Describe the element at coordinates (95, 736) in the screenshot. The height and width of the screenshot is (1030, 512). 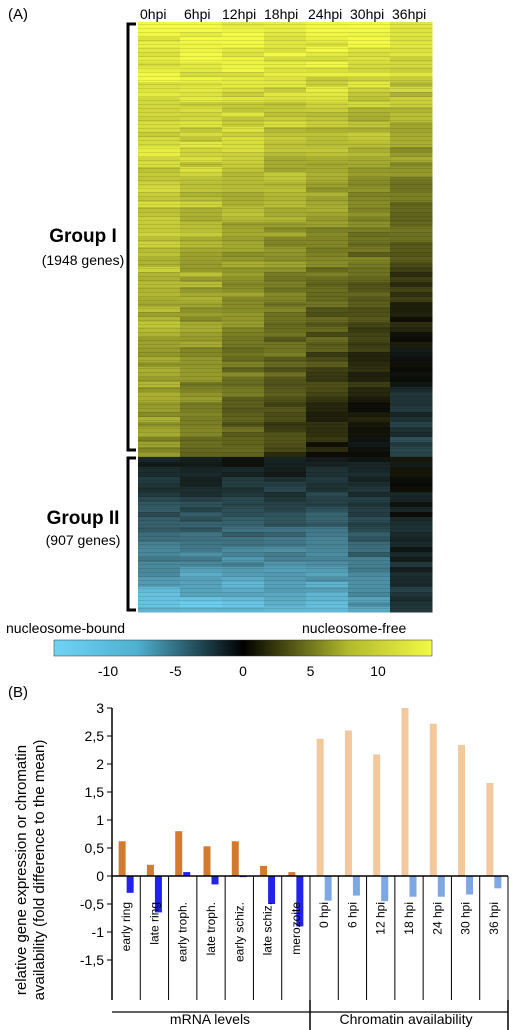
I see `y-axis-tick-label: 2,5` at that location.